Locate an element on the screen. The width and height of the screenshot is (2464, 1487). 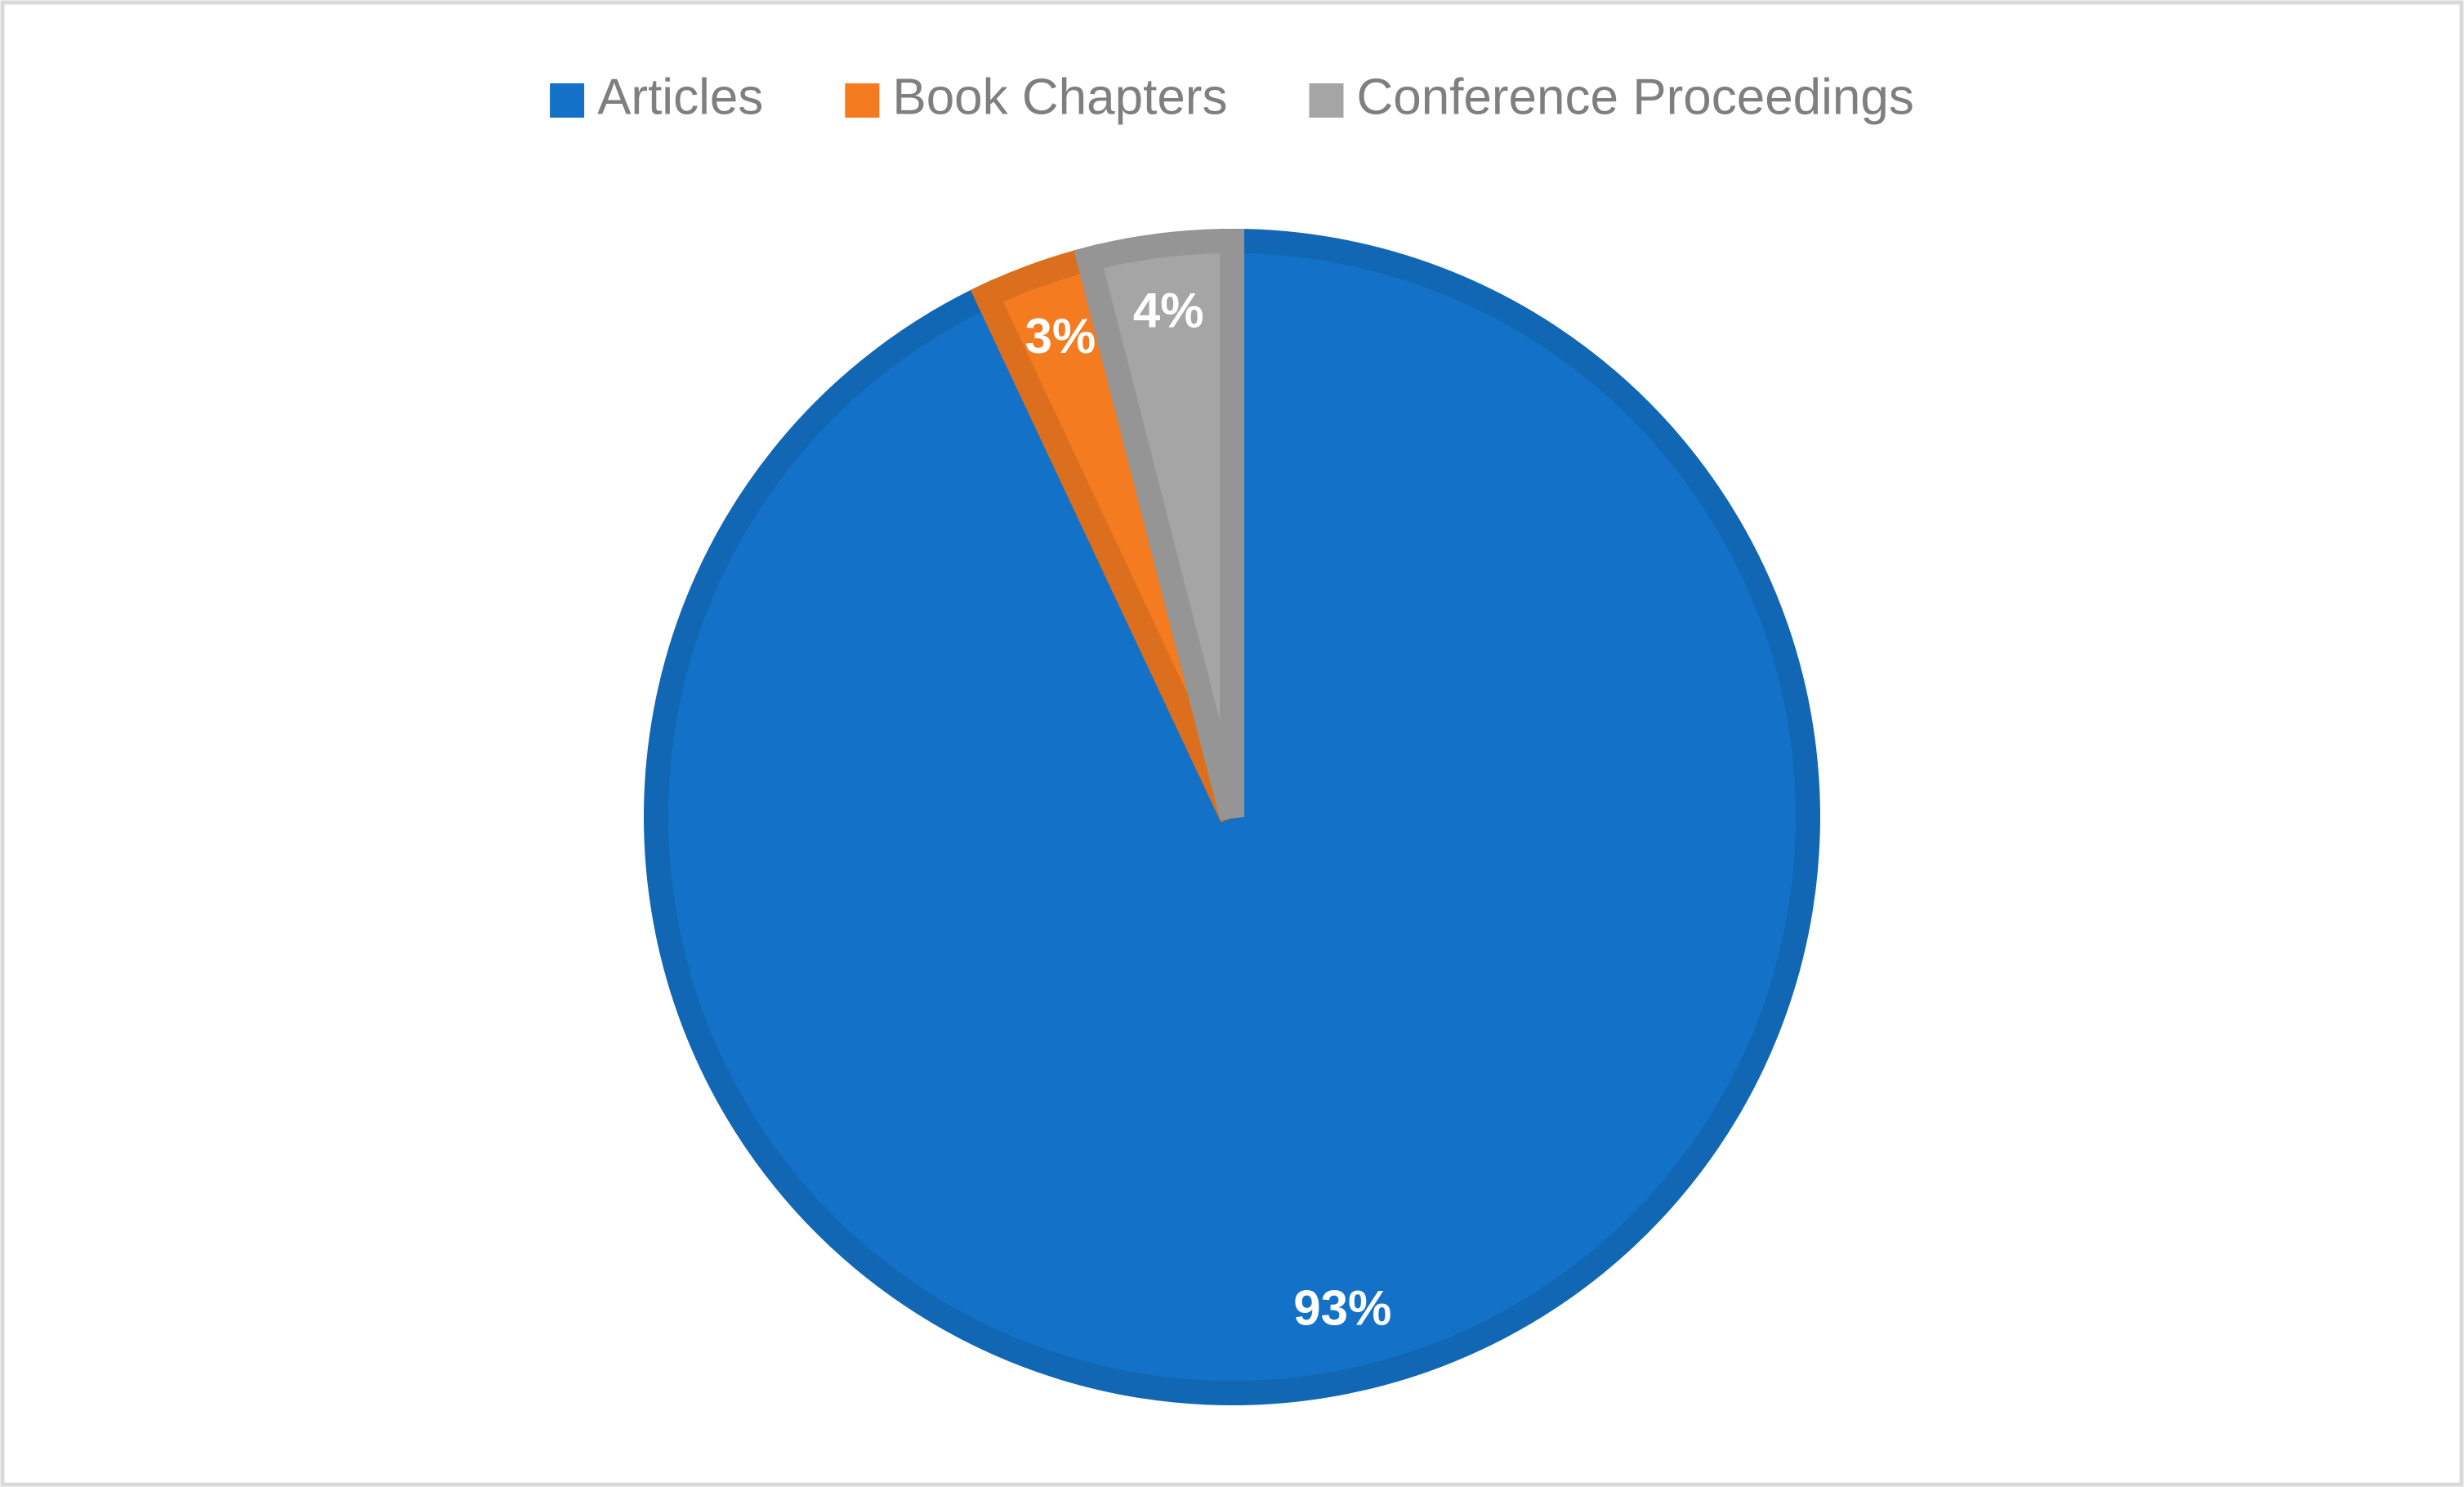
pie-slice is located at coordinates (1159, 524).